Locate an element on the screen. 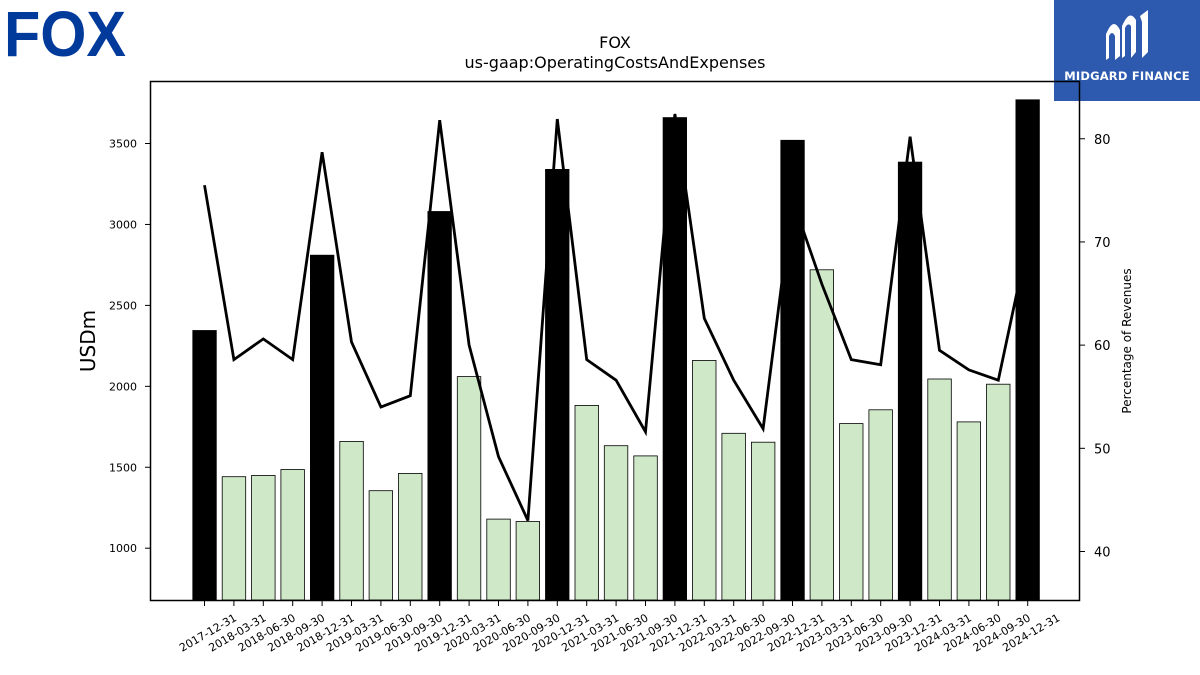  fox-logo: FOX is located at coordinates (65, 32).